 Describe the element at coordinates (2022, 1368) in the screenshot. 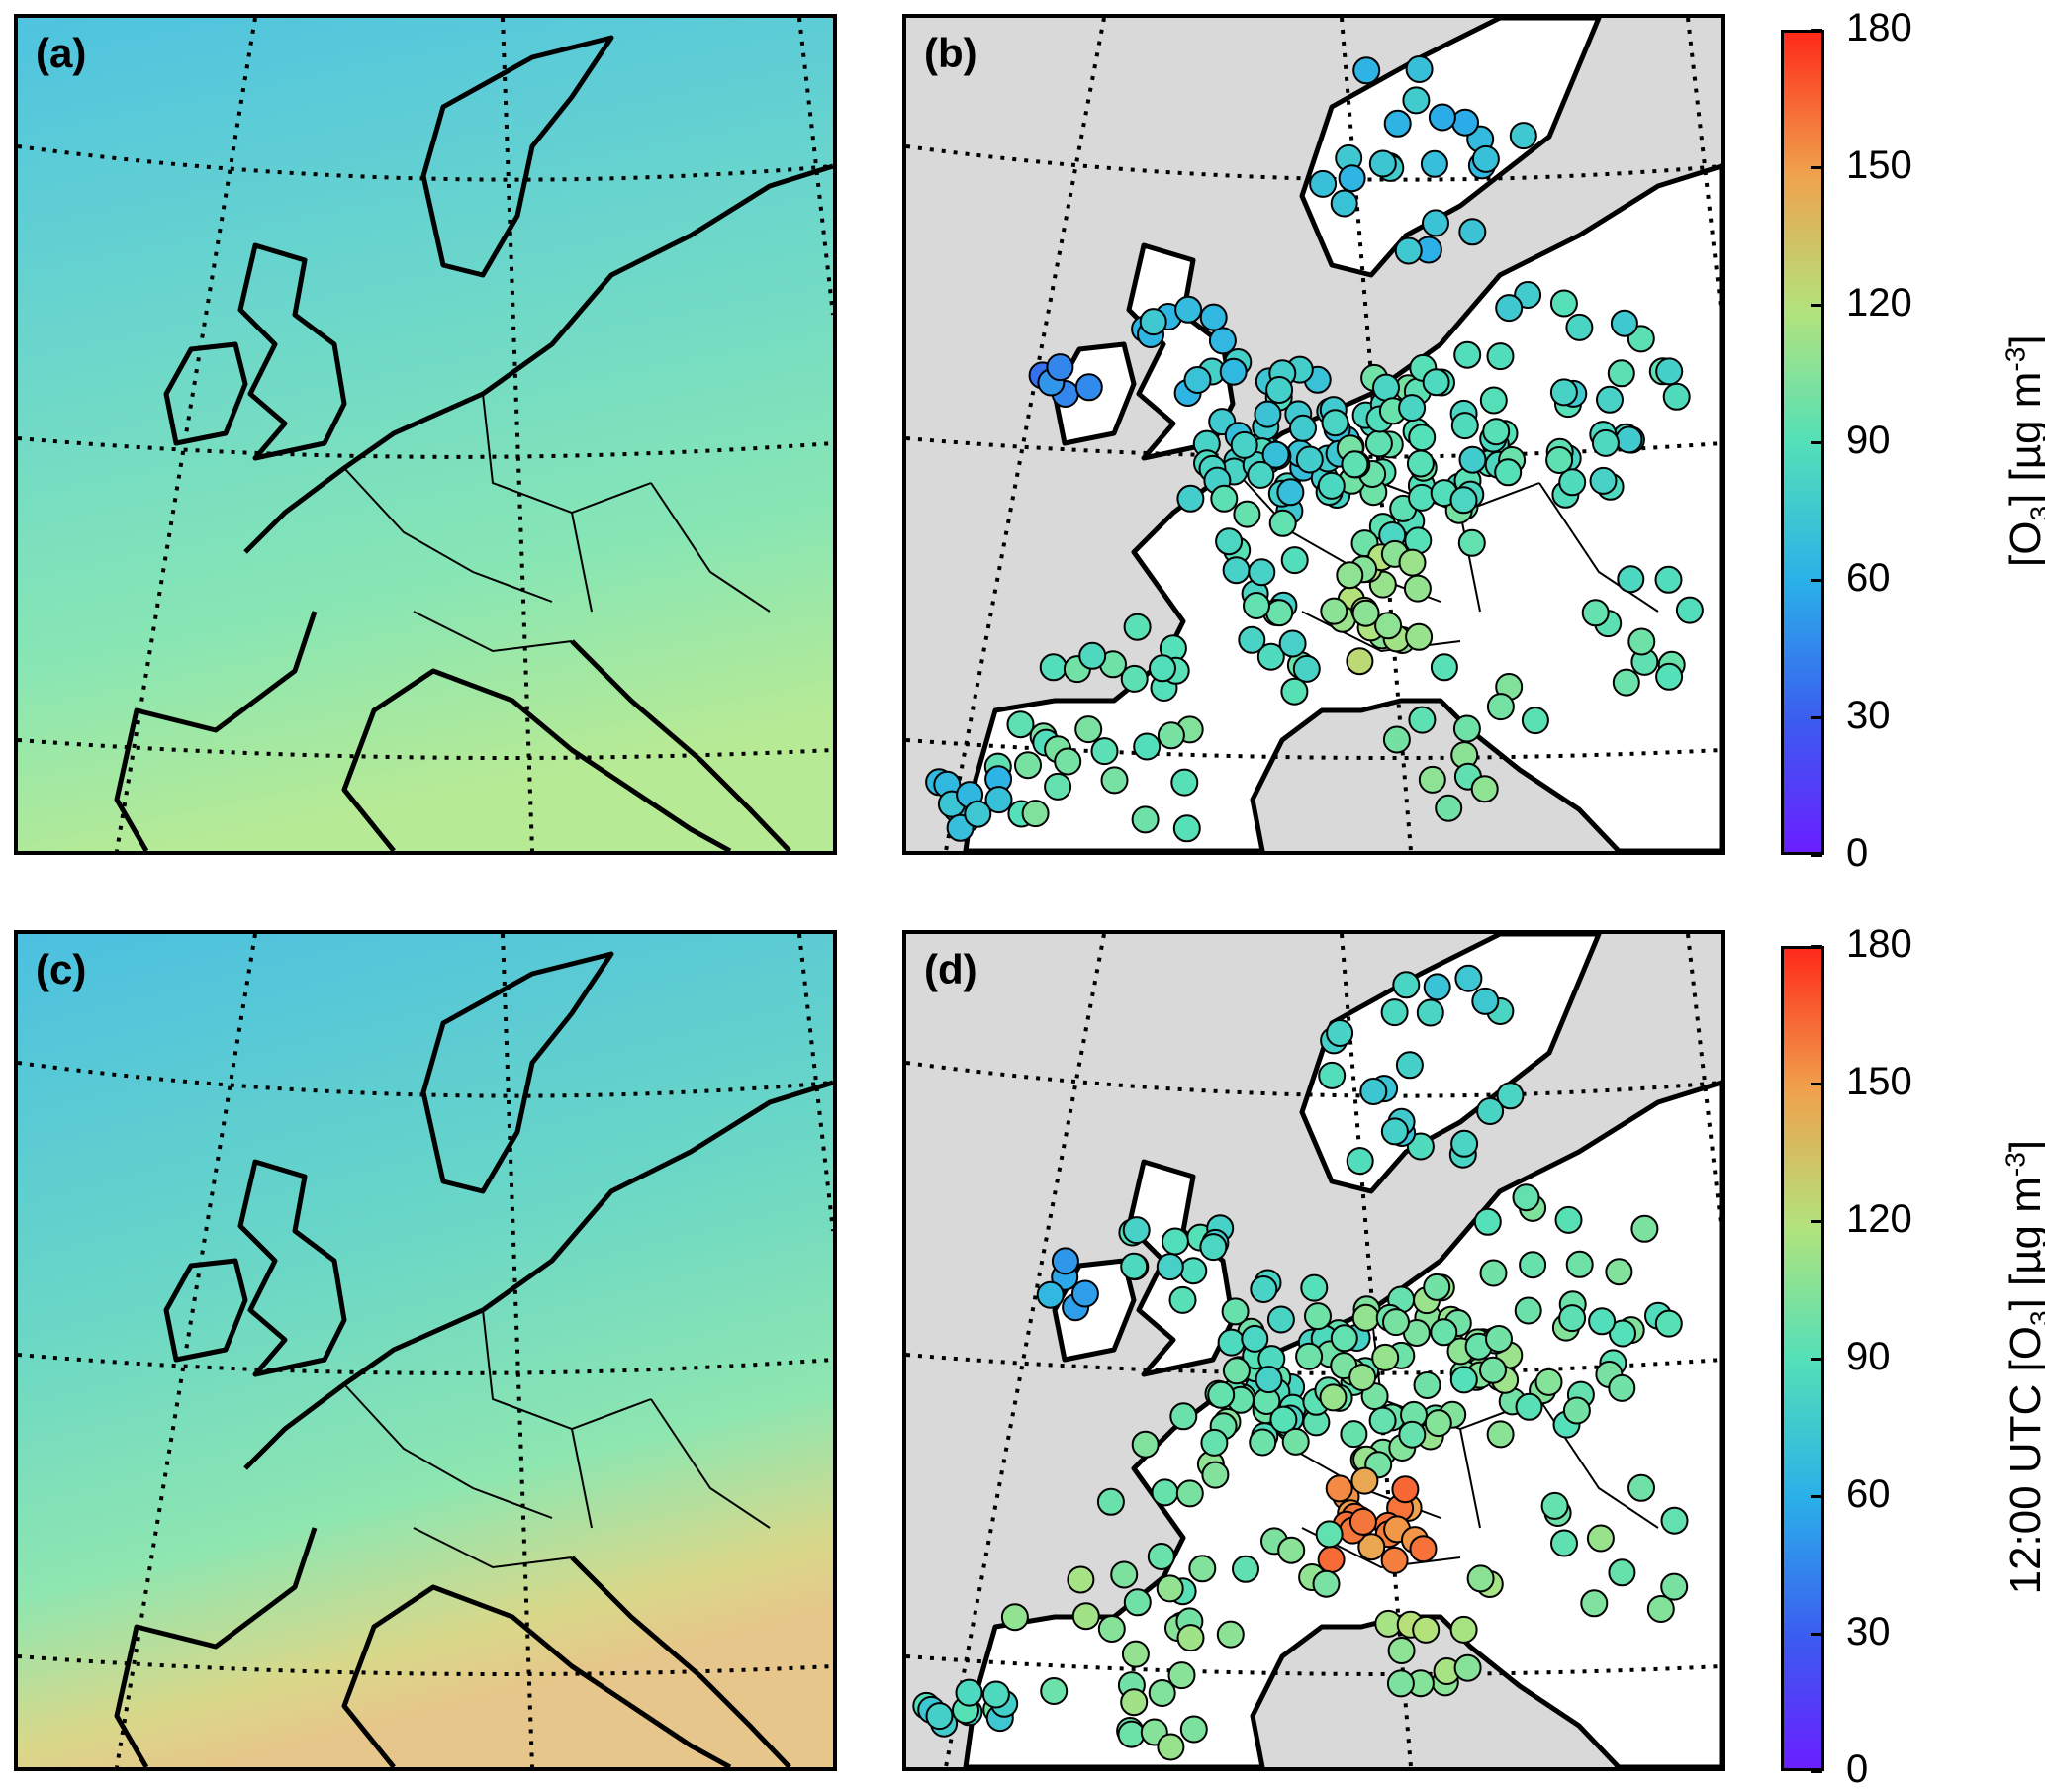

I see `colorbar-label-bottom: 12:00 UTC [O3] [µg m-3]` at that location.